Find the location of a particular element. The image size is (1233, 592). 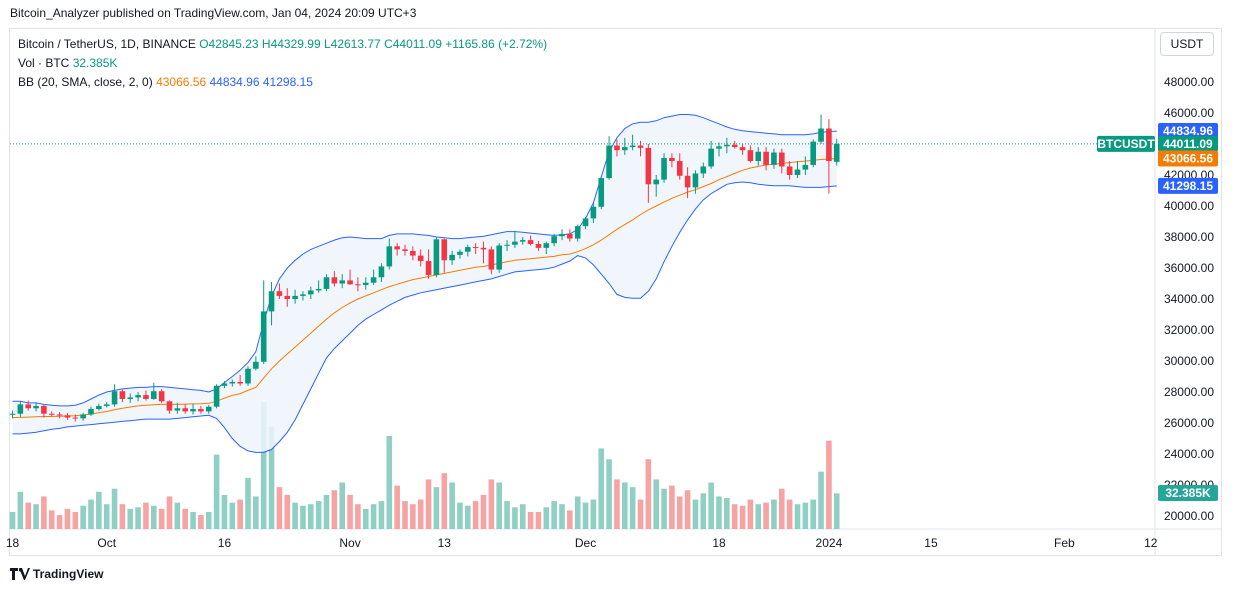

currency-button: USDT is located at coordinates (1187, 44).